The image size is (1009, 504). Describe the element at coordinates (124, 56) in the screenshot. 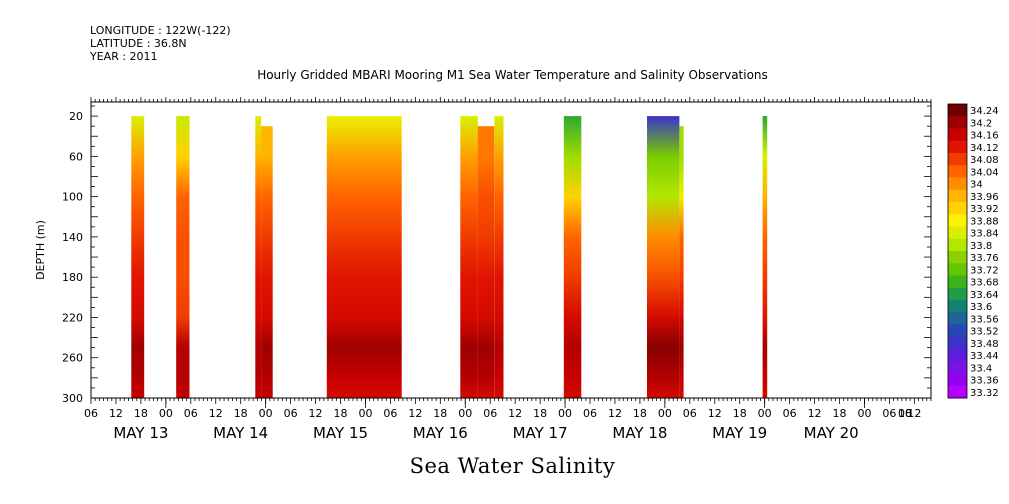

I see `year-label: YEAR : 2011` at that location.